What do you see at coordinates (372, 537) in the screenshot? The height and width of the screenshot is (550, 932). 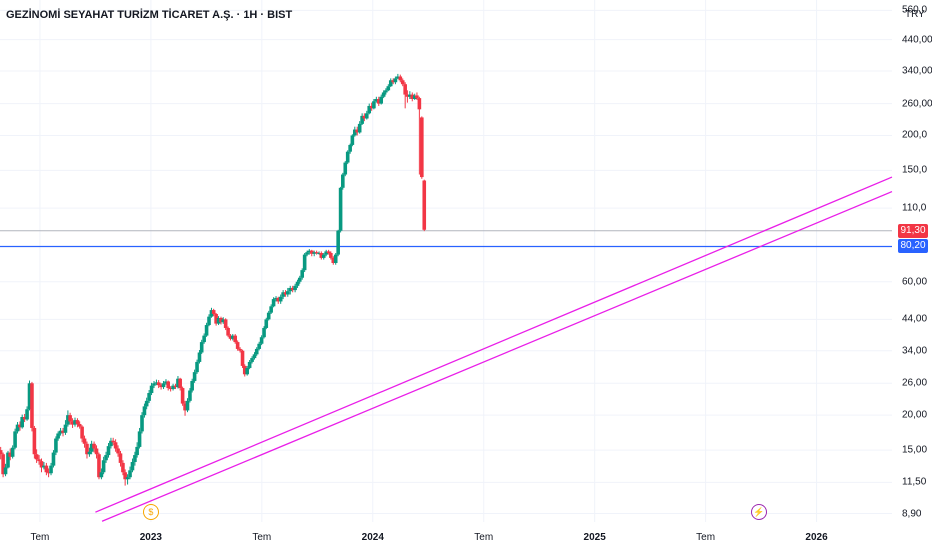 I see `x-tick-label: 2024` at bounding box center [372, 537].